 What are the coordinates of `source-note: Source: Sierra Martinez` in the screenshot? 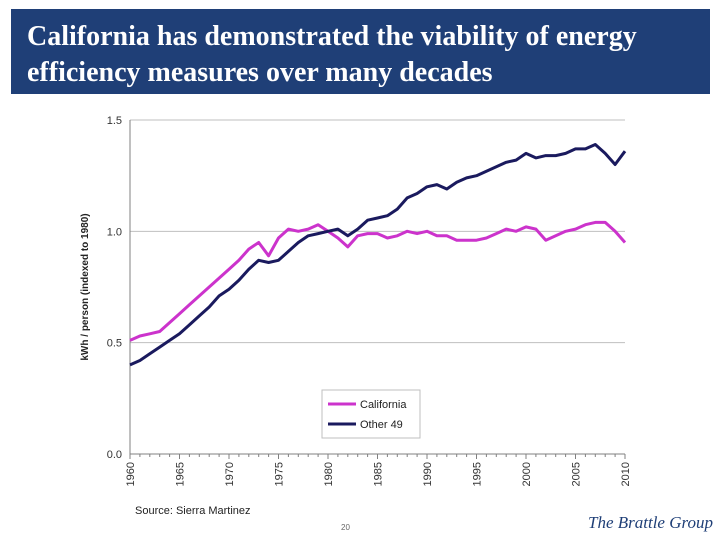 It's located at (193, 511).